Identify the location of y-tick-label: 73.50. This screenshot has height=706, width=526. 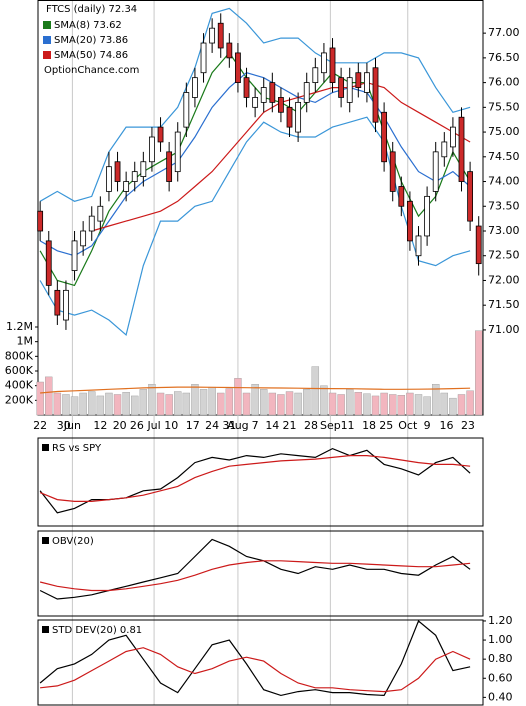
(504, 205).